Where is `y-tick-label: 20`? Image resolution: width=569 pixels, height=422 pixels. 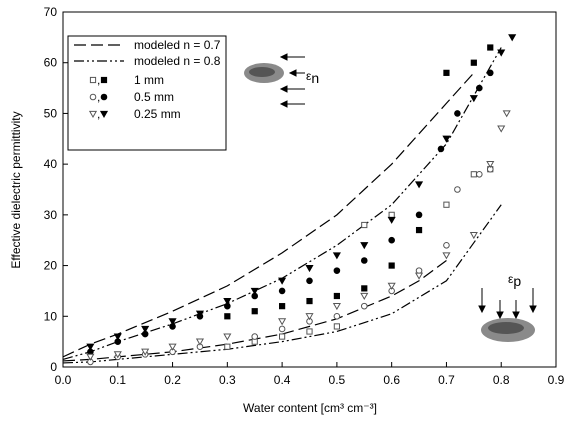 y-tick-label: 20 is located at coordinates (51, 266).